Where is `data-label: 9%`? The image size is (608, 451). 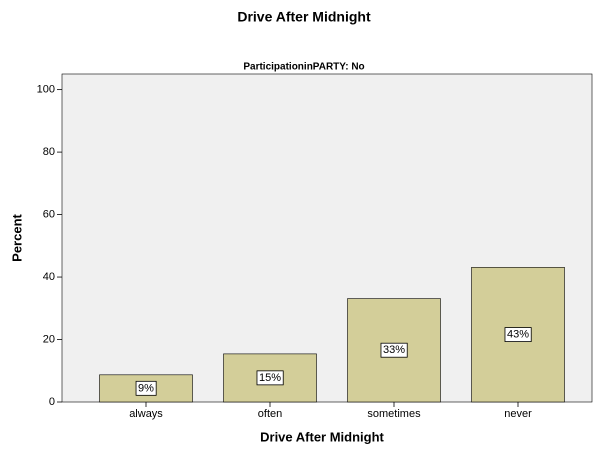 data-label: 9% is located at coordinates (146, 388).